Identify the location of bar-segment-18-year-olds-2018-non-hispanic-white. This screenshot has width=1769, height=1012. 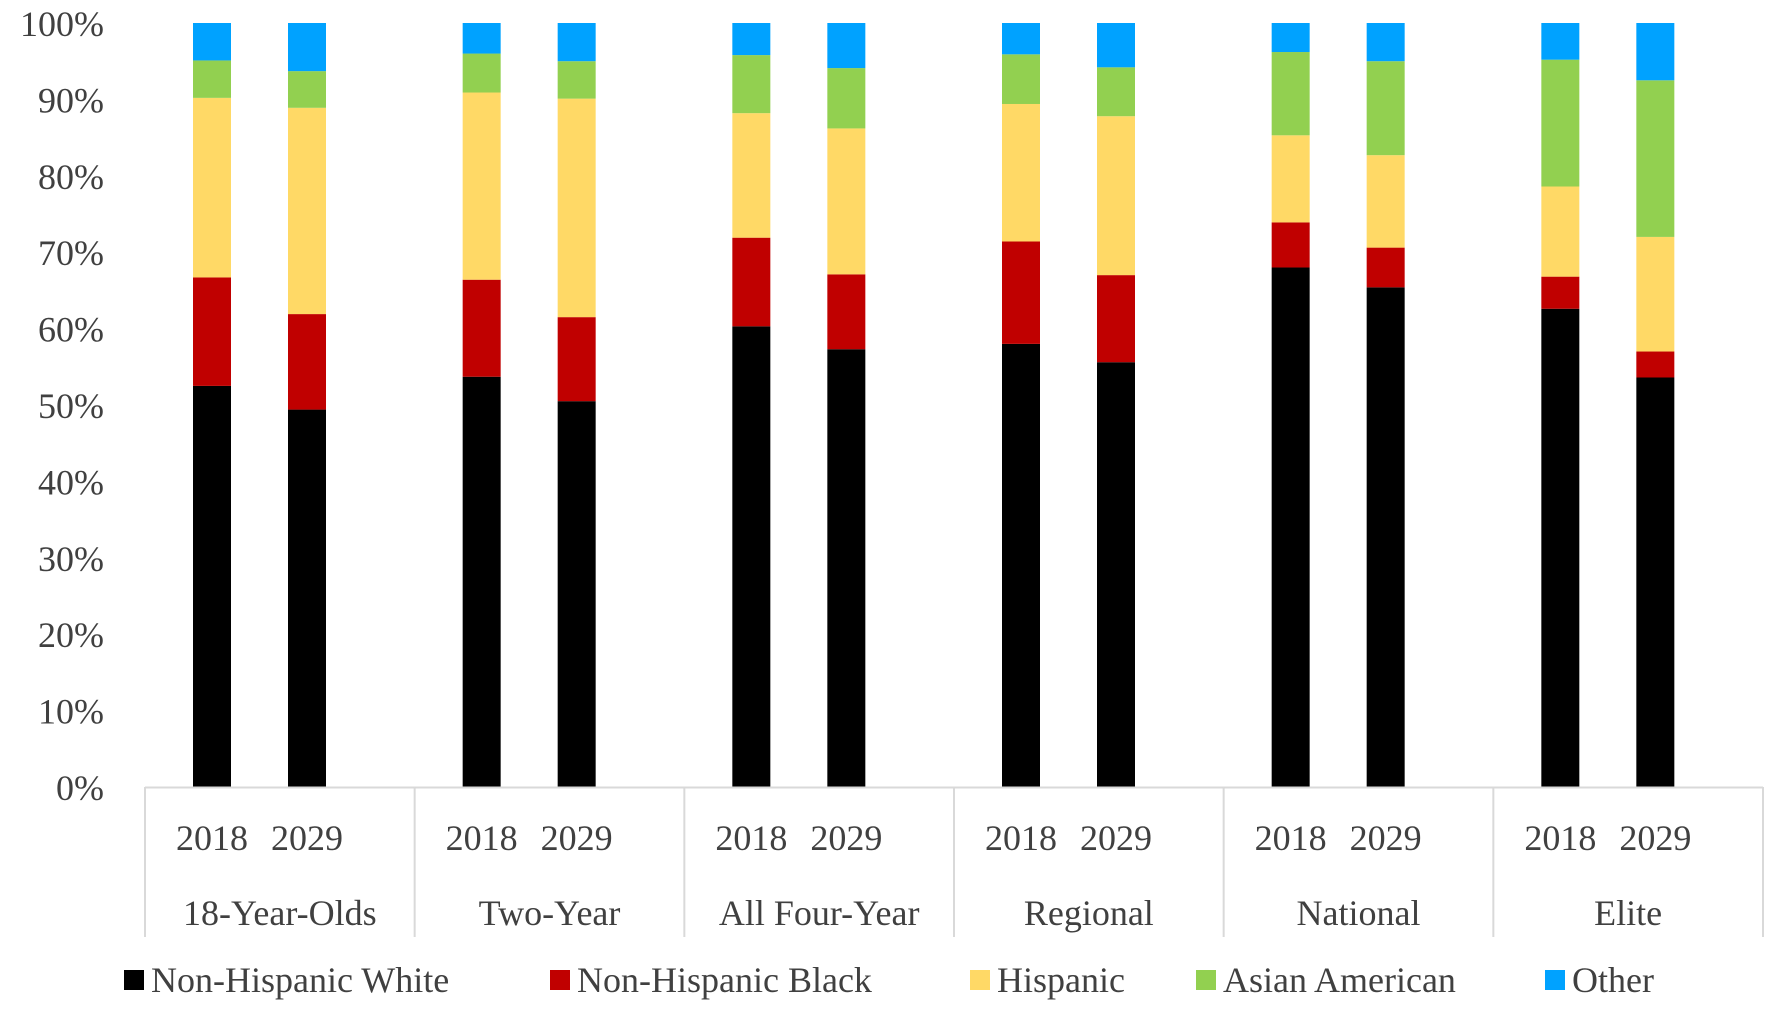
(212, 586).